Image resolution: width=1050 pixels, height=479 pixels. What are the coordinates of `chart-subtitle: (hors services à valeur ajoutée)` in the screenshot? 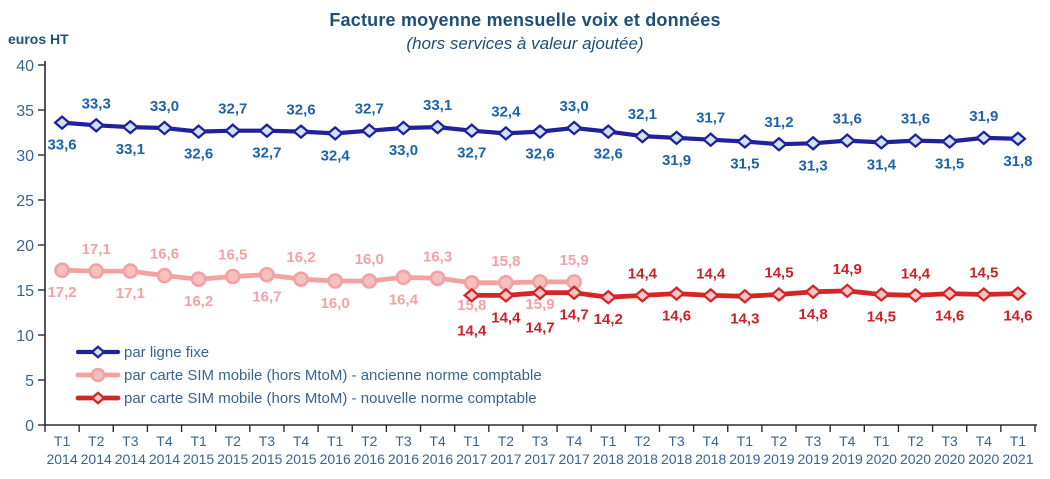 It's located at (525, 43).